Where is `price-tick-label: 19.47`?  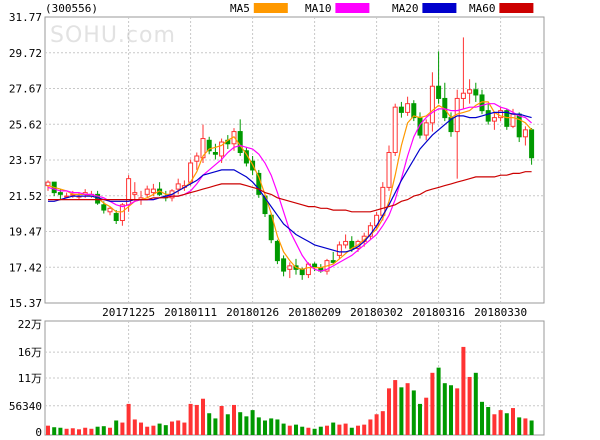
price-tick-label: 19.47 is located at coordinates (25, 232).